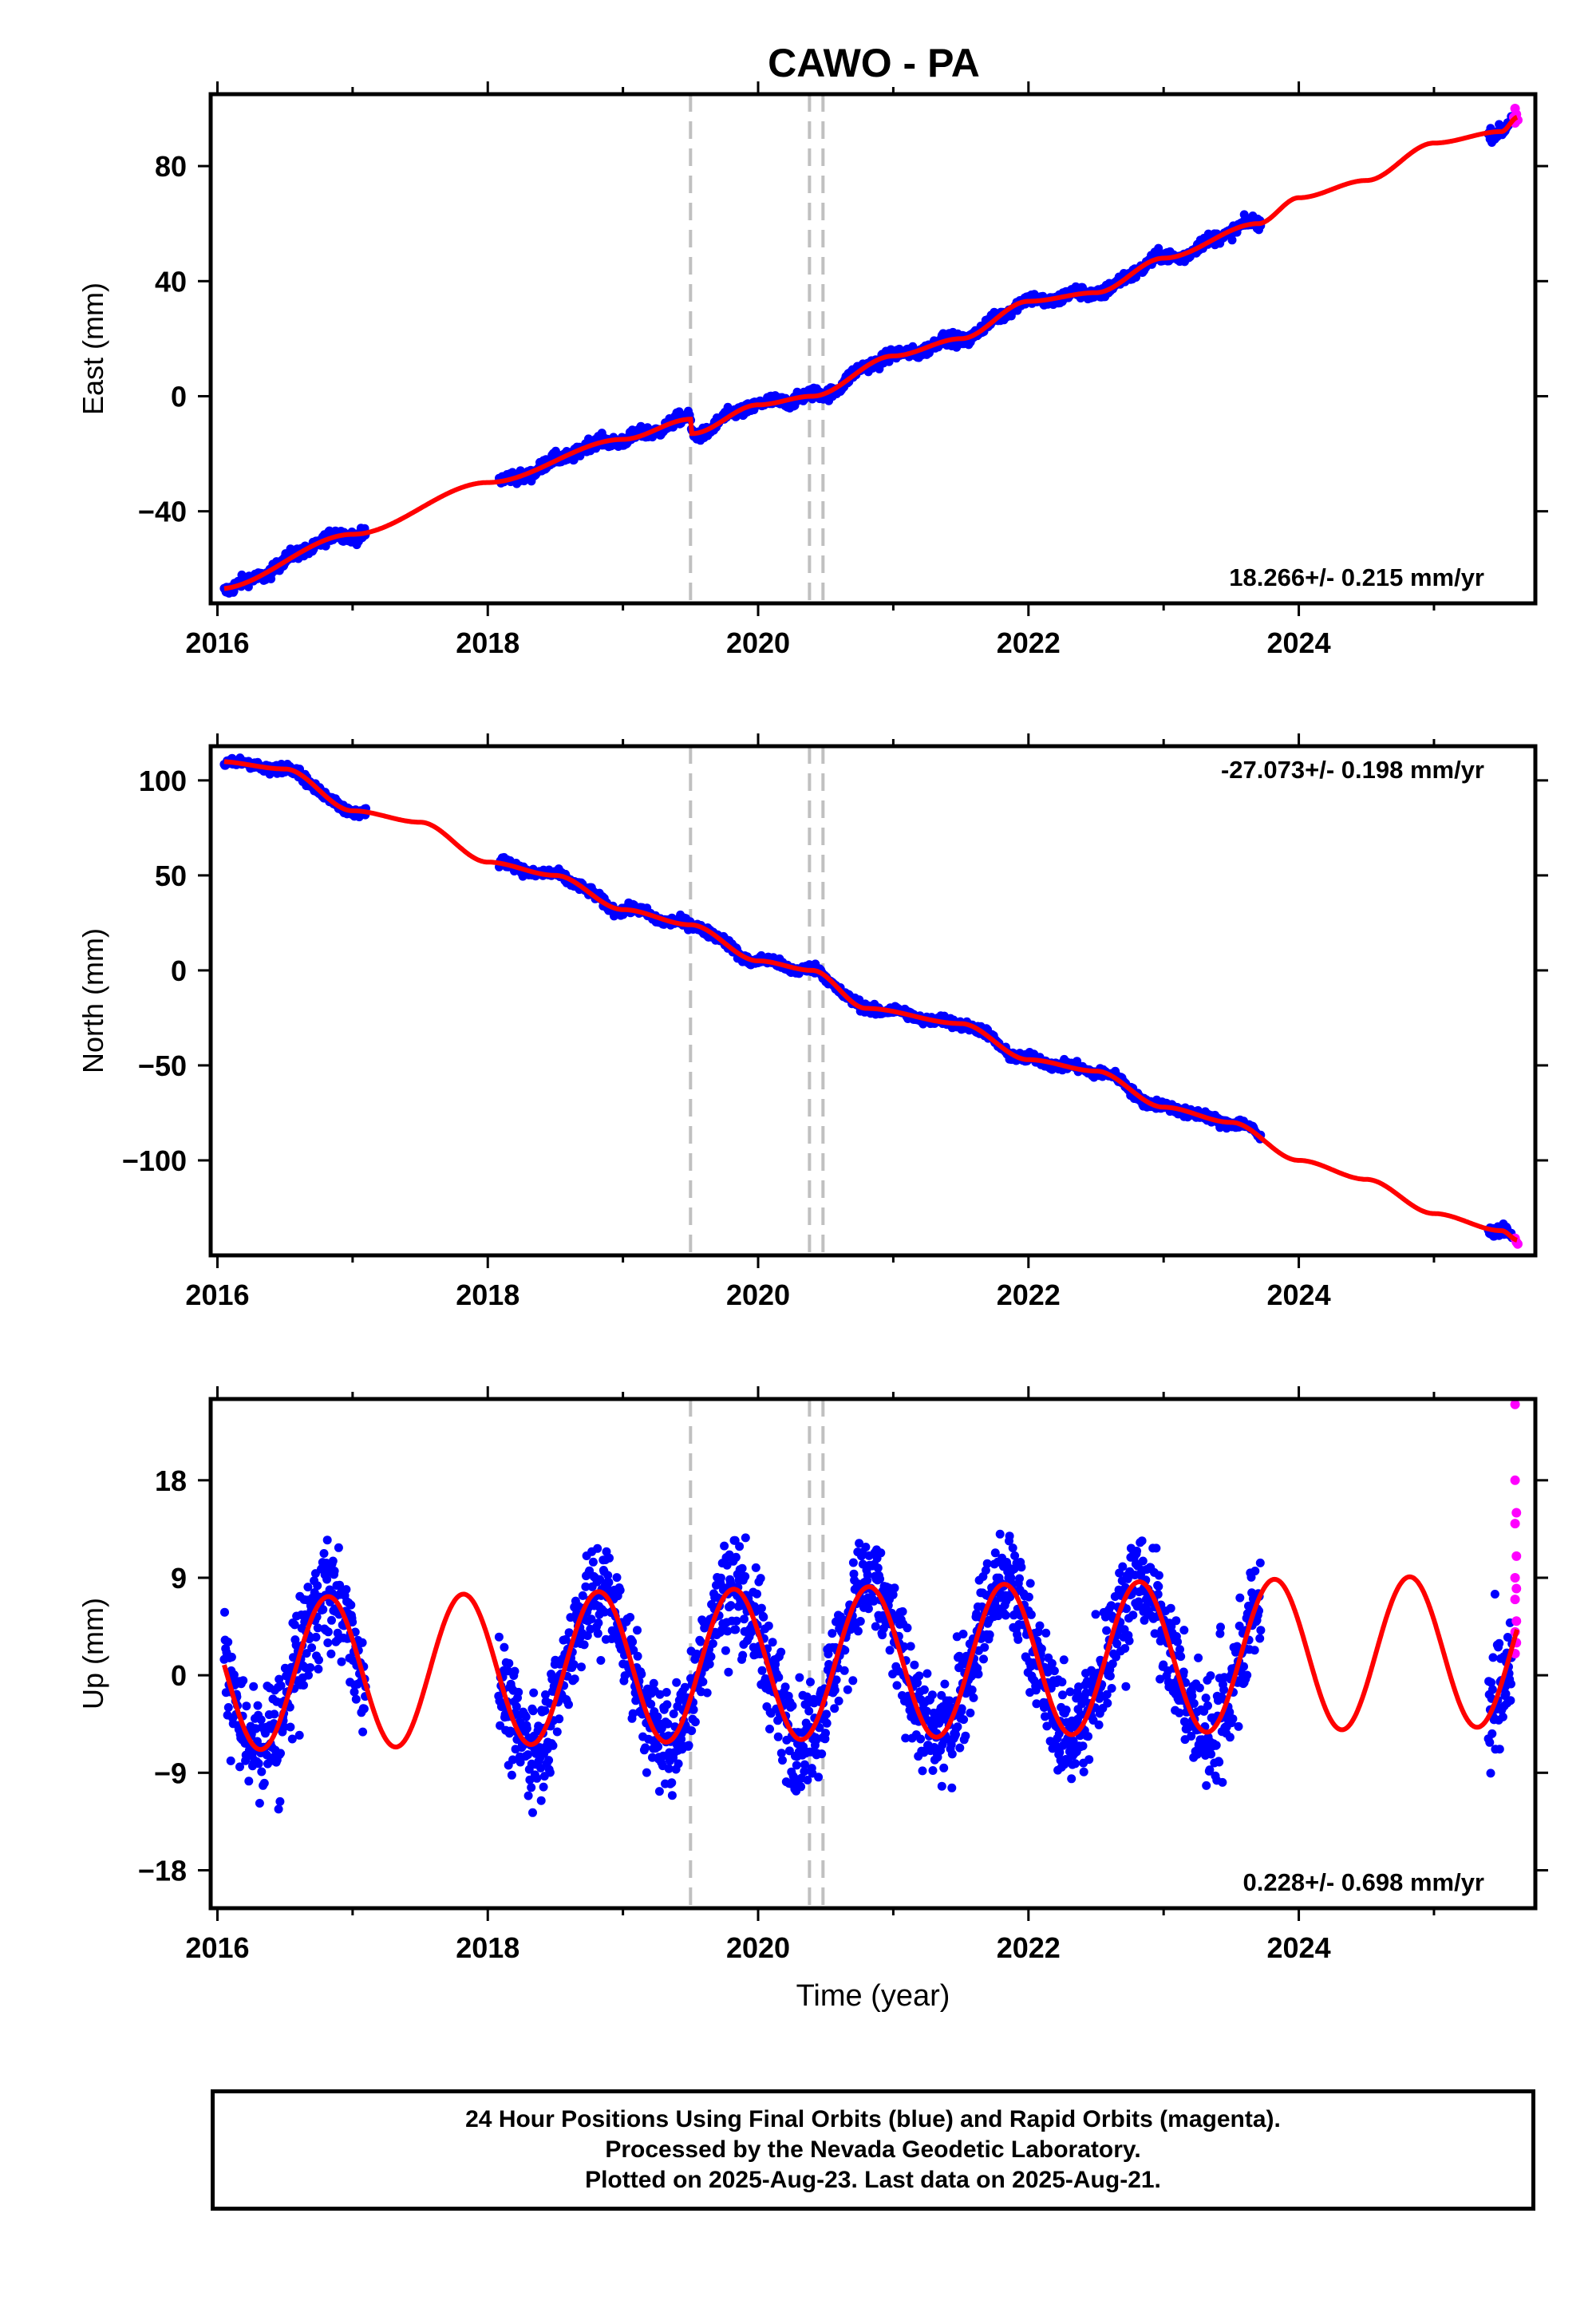 The height and width of the screenshot is (2316, 1596). I want to click on x-tick-label: 2016, so click(217, 1295).